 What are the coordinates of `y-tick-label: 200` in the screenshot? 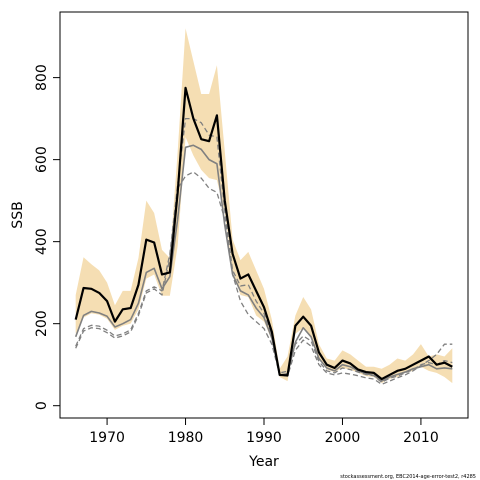 It's located at (42, 323).